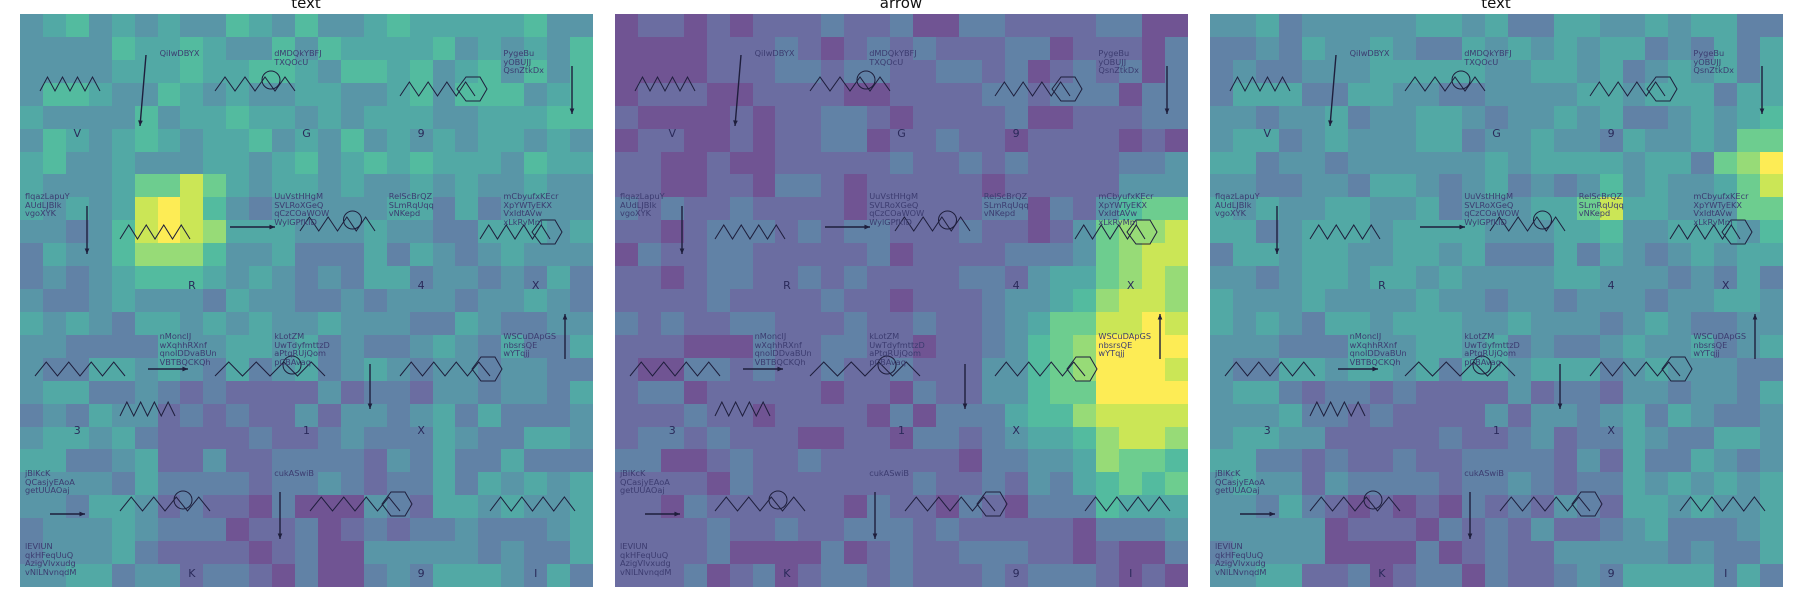  Describe the element at coordinates (1720, 345) in the screenshot. I see `random-text-block: WSCuDApGS nbsrsQE wYTqjj` at that location.